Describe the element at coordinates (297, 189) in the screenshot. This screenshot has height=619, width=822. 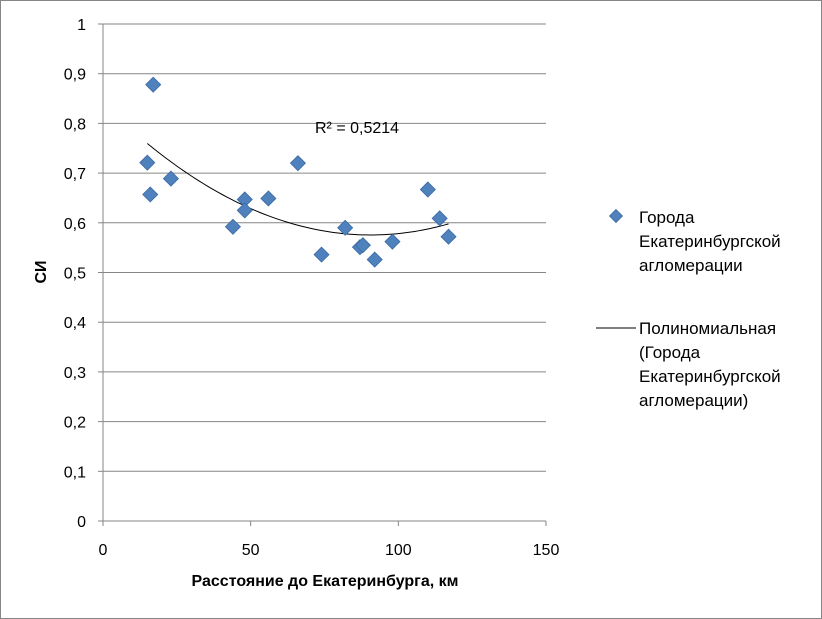
I see `trendline` at that location.